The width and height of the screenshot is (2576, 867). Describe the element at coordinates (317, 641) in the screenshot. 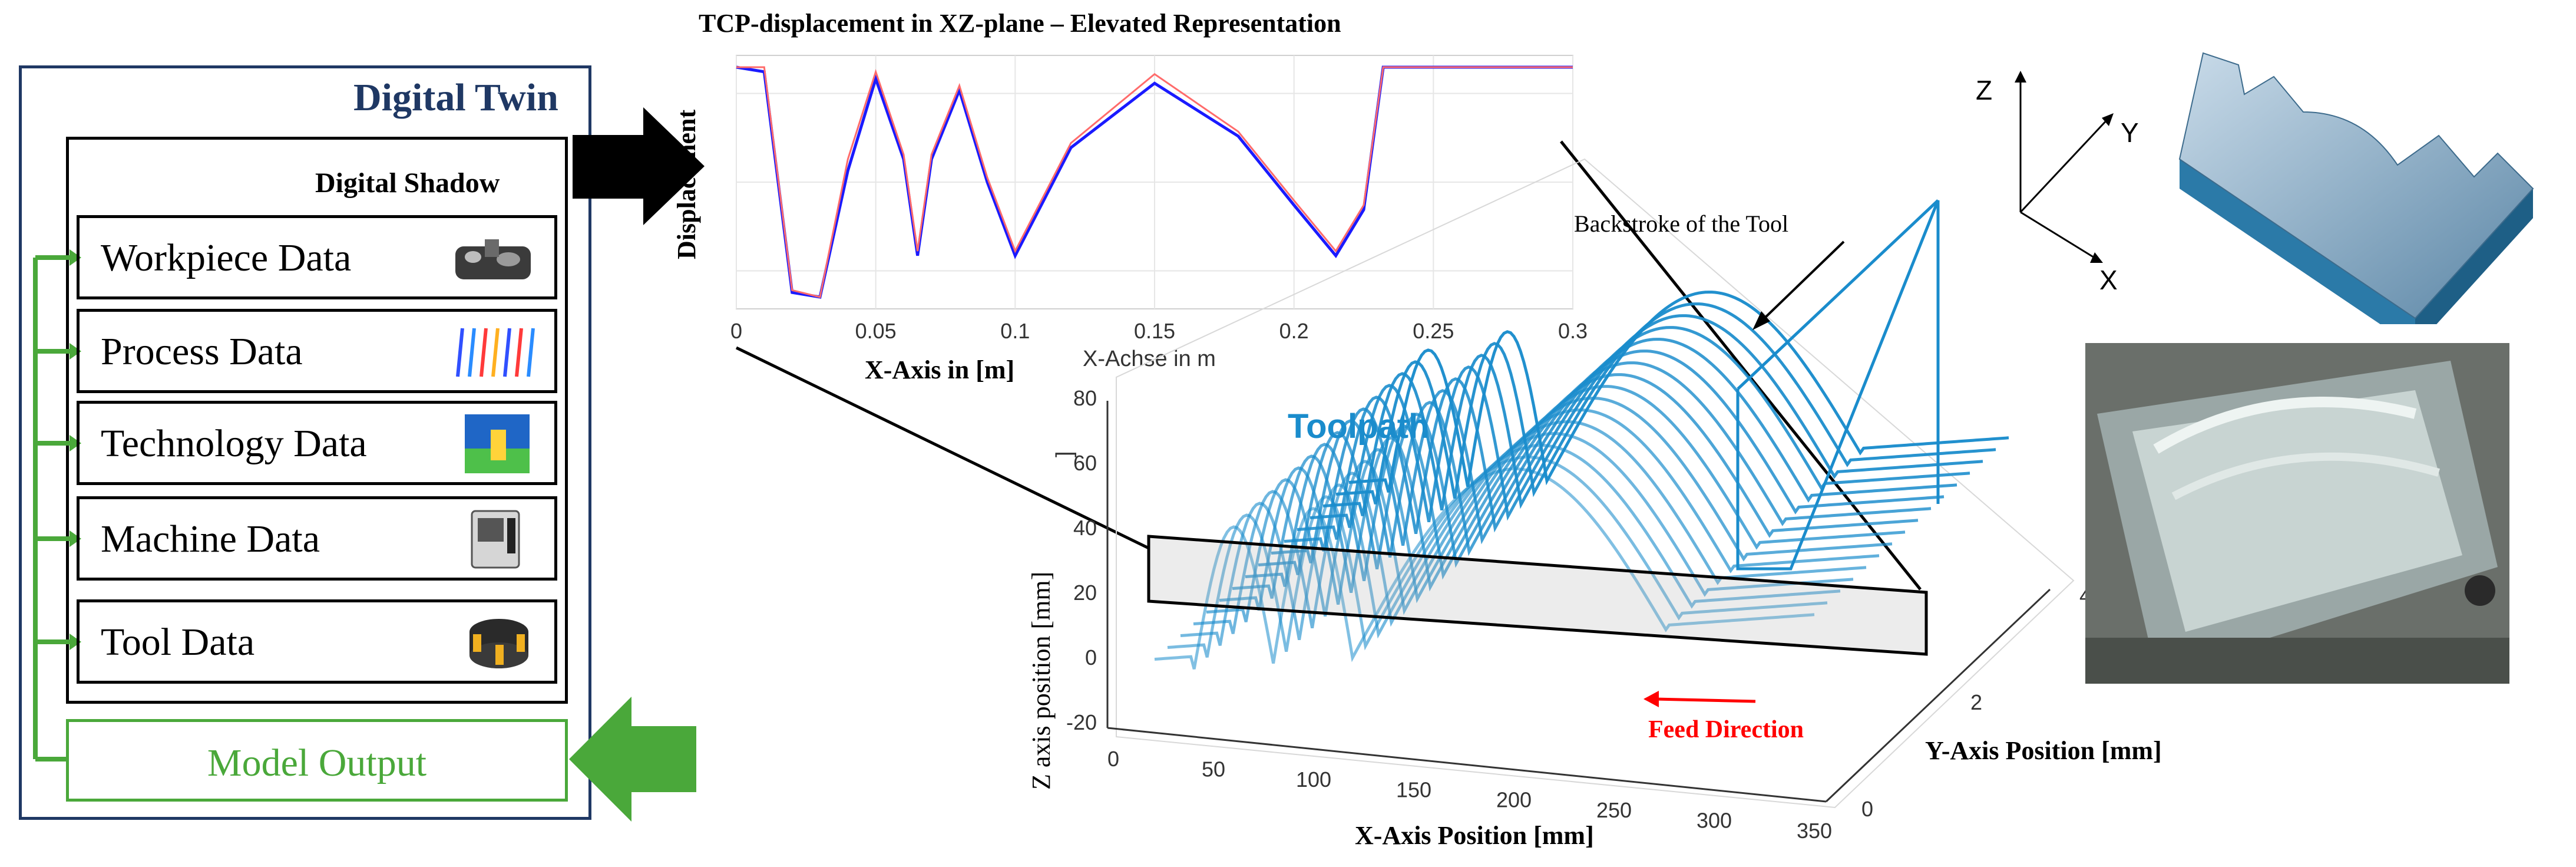

I see `data-box-tool: Tool Data` at that location.